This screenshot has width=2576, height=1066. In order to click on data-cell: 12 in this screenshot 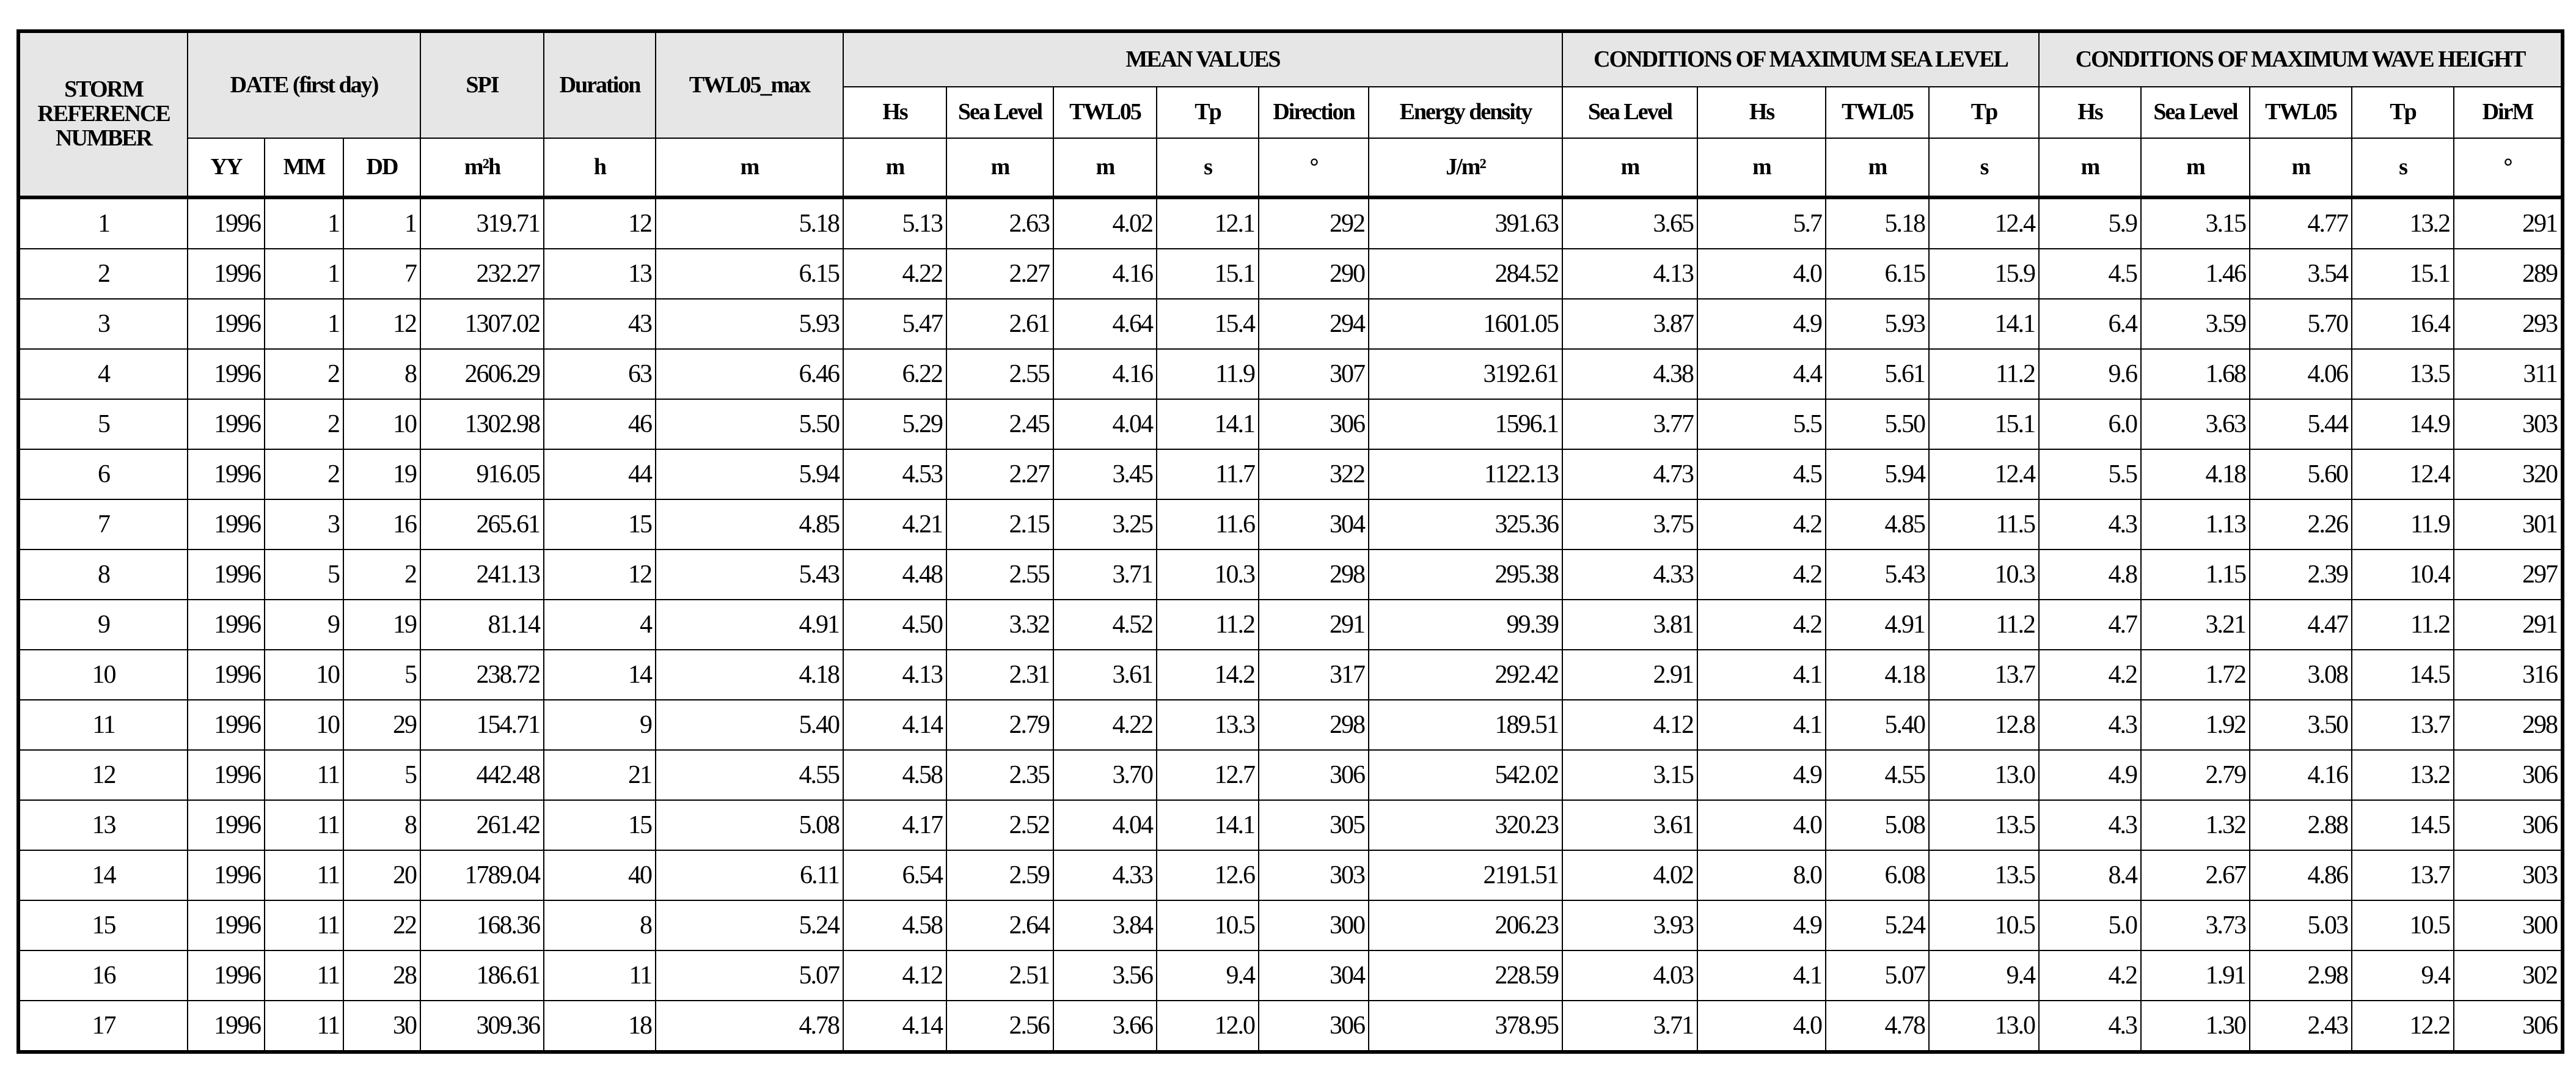, I will do `click(382, 324)`.